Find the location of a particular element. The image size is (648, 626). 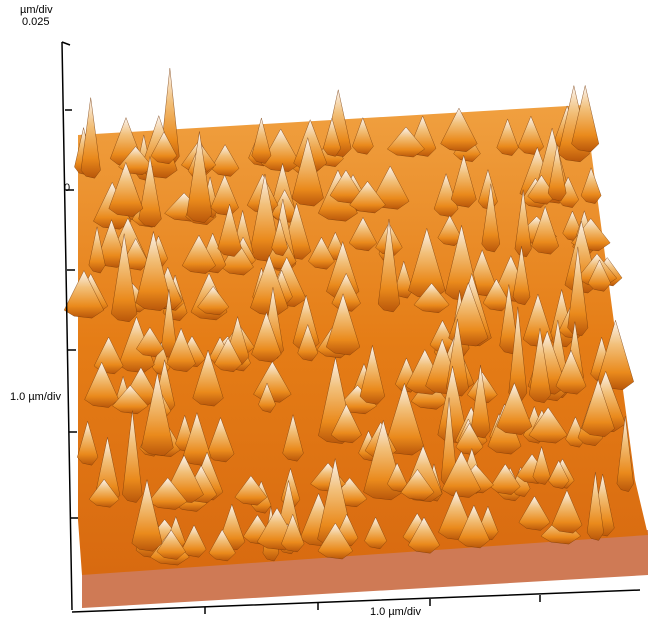

x-scale-label: 1.0 µm/div is located at coordinates (395, 612).